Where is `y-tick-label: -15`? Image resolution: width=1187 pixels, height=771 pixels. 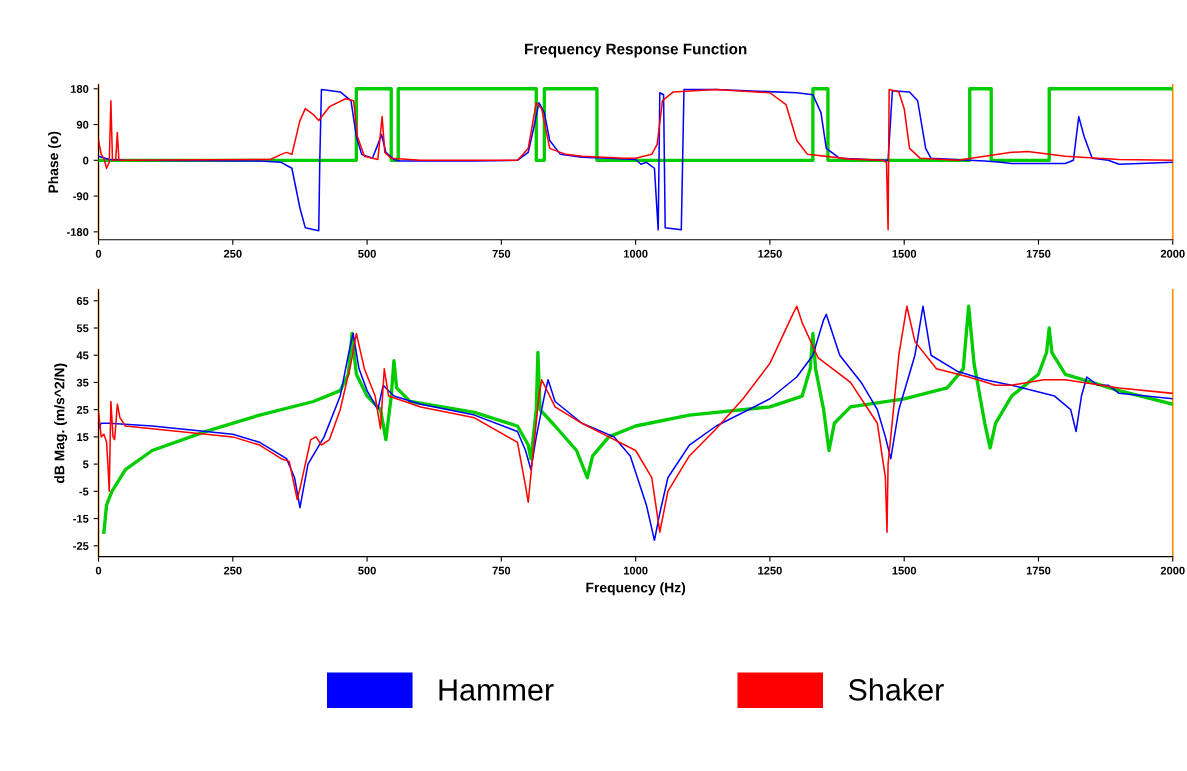 y-tick-label: -15 is located at coordinates (81, 518).